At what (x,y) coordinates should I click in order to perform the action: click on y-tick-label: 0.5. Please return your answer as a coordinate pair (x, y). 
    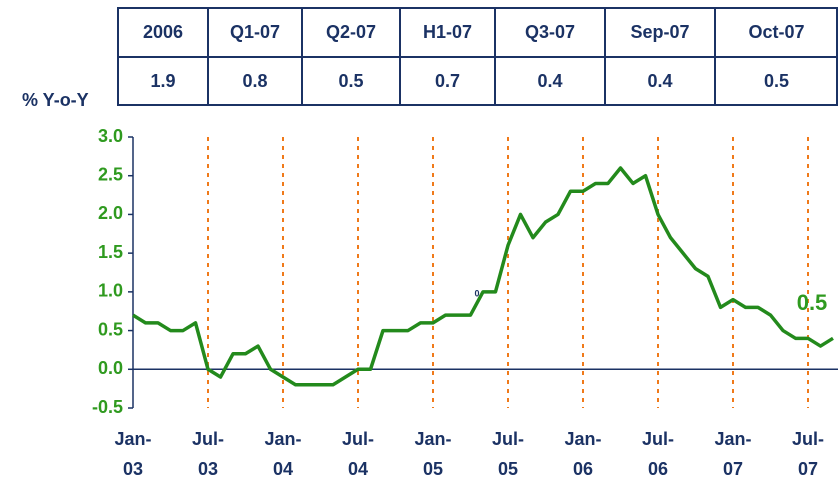
    Looking at the image, I should click on (110, 329).